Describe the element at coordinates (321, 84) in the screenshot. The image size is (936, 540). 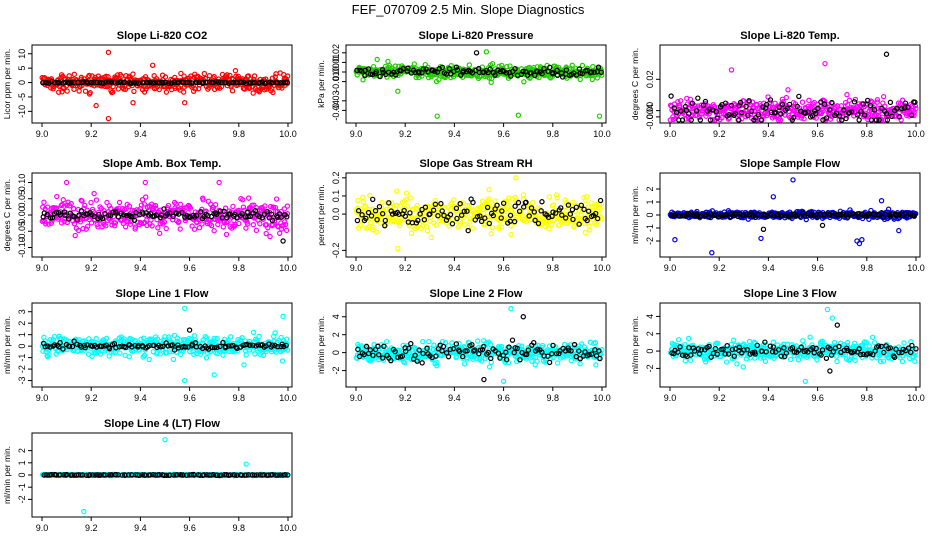
I see `y-axis-label: kPa per min.` at that location.